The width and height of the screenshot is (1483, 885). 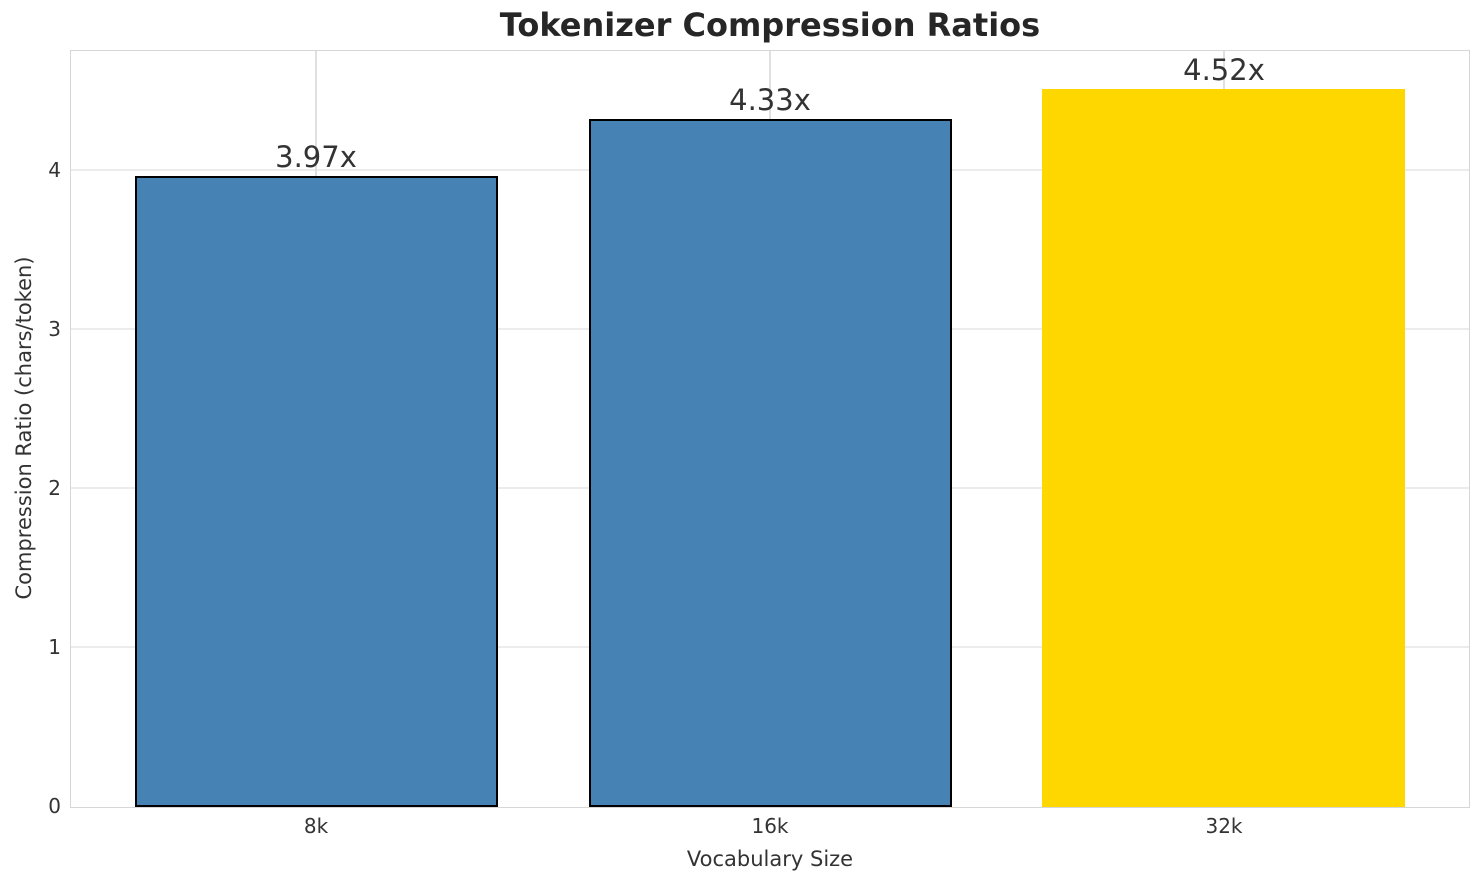 What do you see at coordinates (54, 806) in the screenshot?
I see `y-tick-label: 0` at bounding box center [54, 806].